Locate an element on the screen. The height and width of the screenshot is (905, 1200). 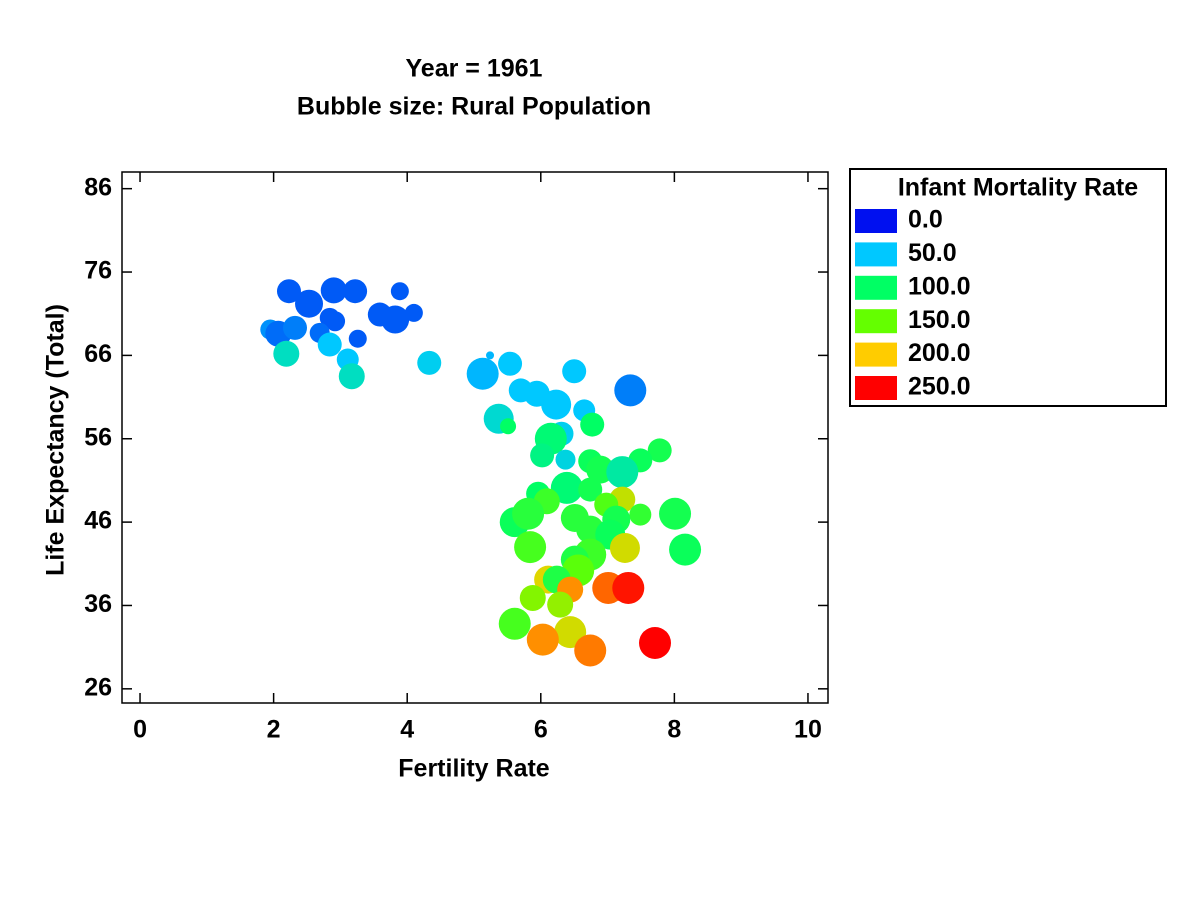
chart-title: Year = 1961 is located at coordinates (474, 69).